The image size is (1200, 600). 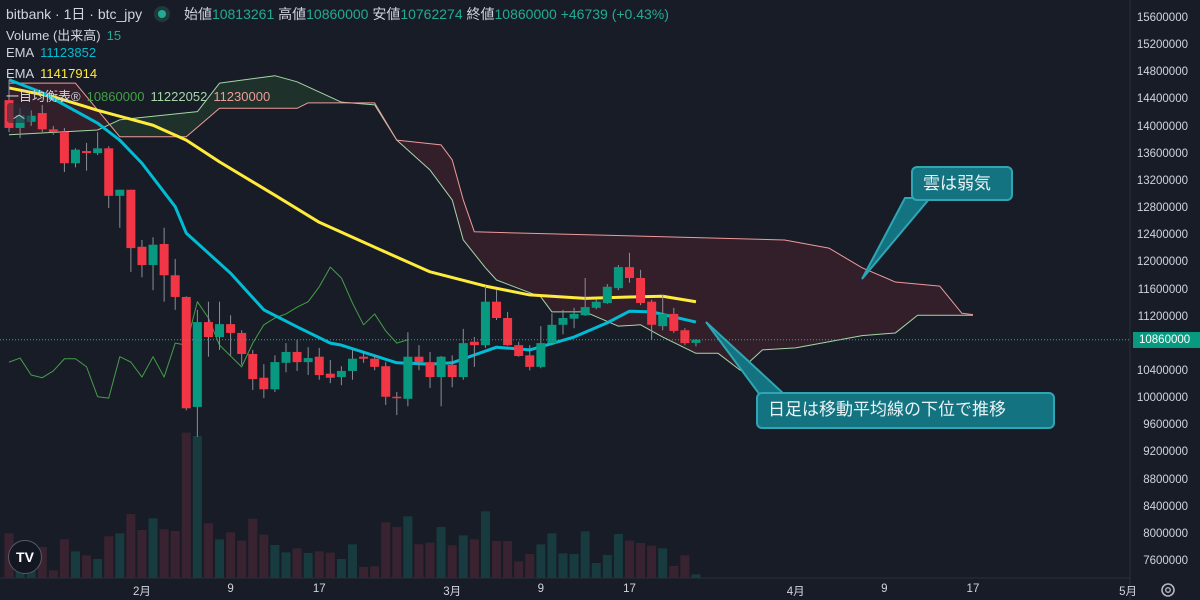 I want to click on price-axis-label: 10000000, so click(x=1162, y=398).